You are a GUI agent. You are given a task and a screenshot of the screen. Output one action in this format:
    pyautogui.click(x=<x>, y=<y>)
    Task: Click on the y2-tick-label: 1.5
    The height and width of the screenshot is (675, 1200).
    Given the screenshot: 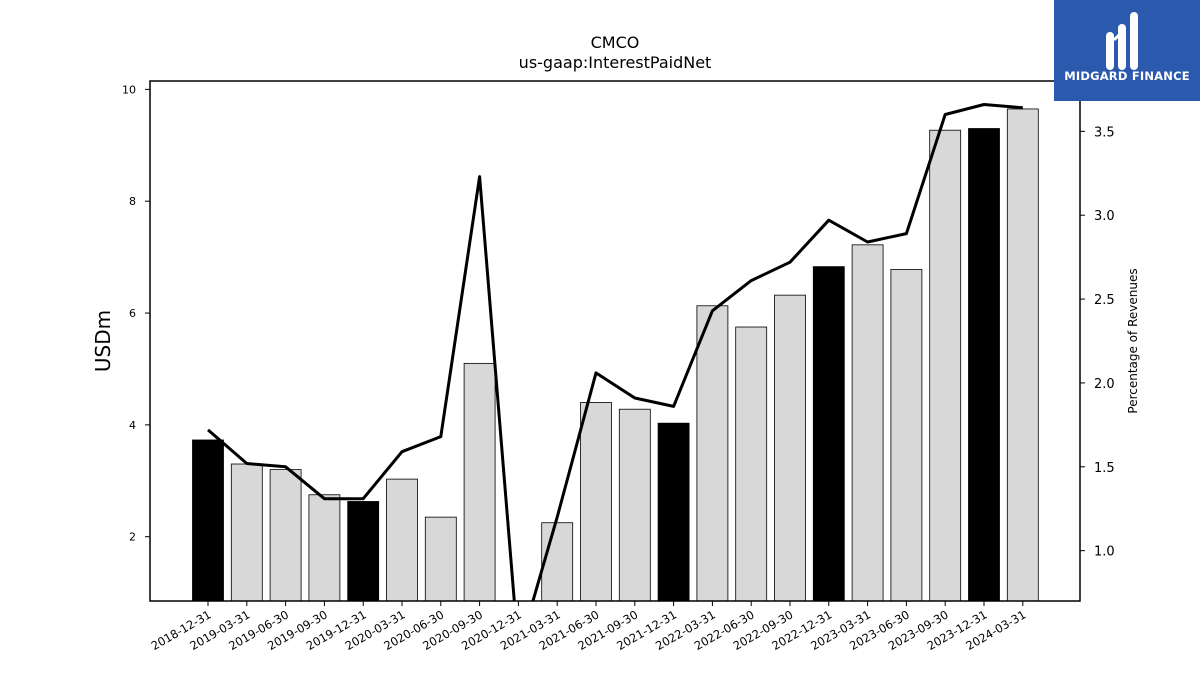 What is the action you would take?
    pyautogui.click(x=1104, y=468)
    